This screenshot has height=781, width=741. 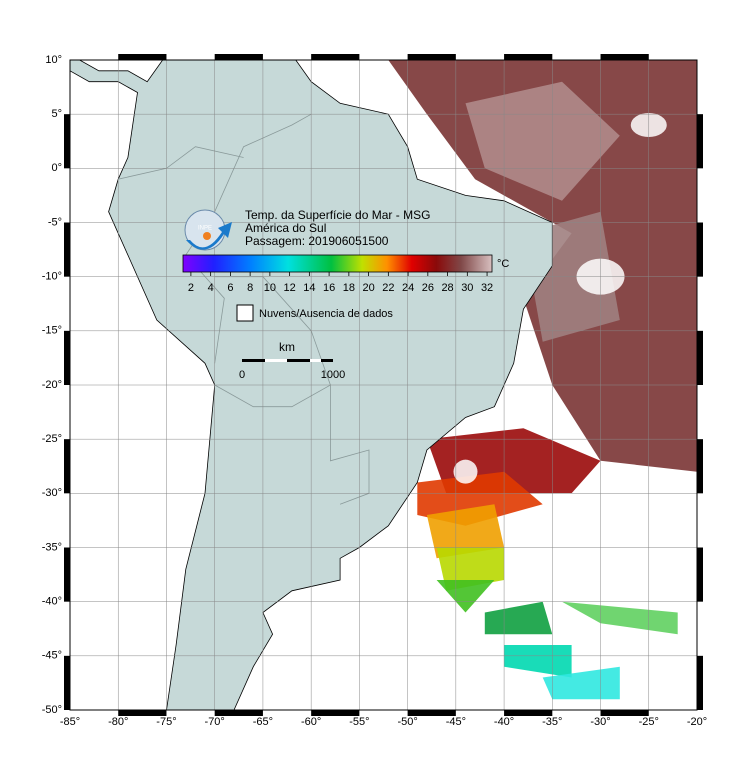 I want to click on legend-label: Nuvens/Ausencia de dados, so click(x=326, y=314).